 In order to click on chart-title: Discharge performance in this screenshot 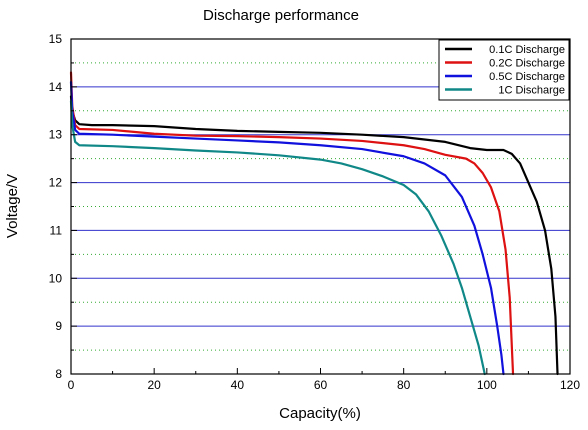, I will do `click(281, 15)`.